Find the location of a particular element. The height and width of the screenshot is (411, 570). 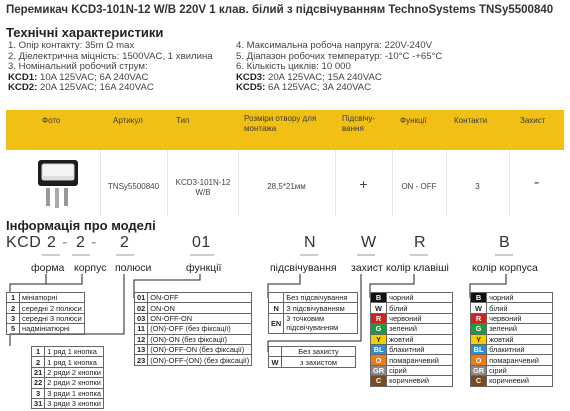

field-label-bodycolor: колір корпуса is located at coordinates (505, 268).